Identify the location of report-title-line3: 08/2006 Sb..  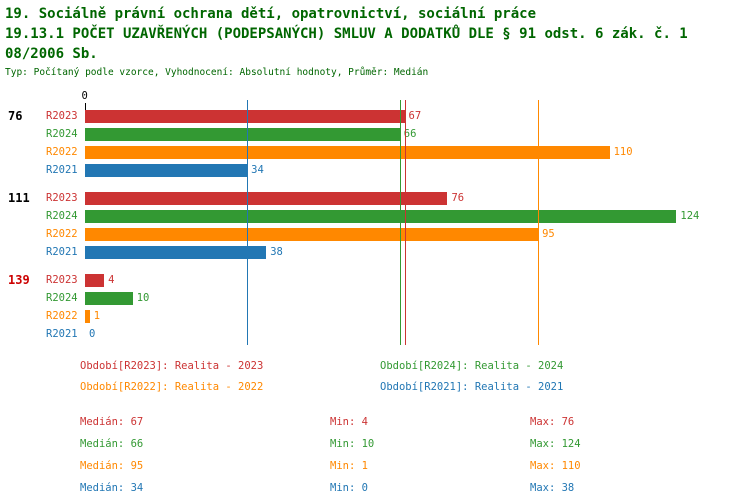
(51, 54).